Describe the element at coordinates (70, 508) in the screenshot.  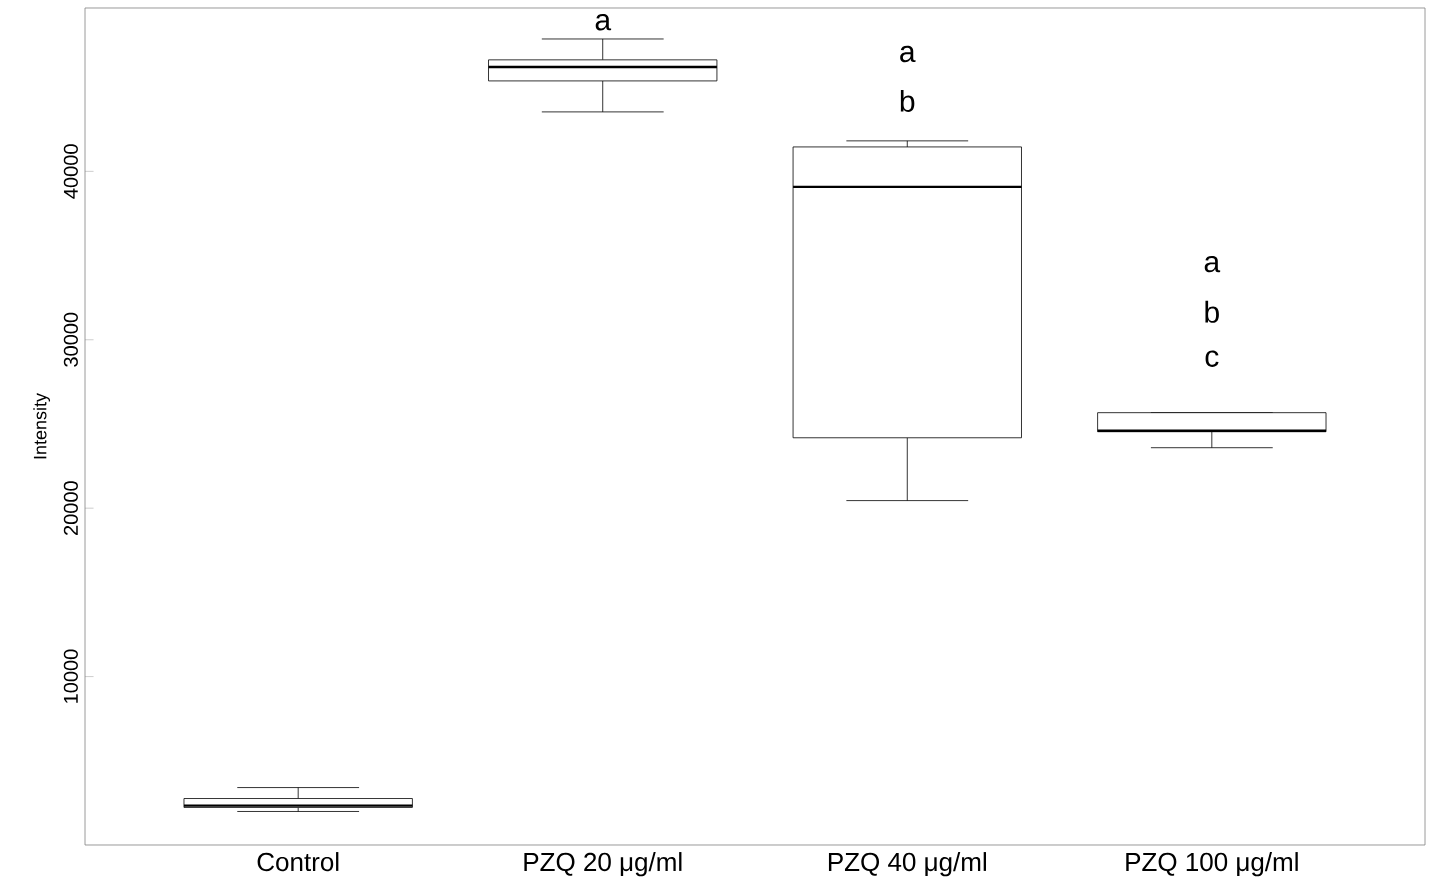
I see `y-tick-label: 20000` at that location.